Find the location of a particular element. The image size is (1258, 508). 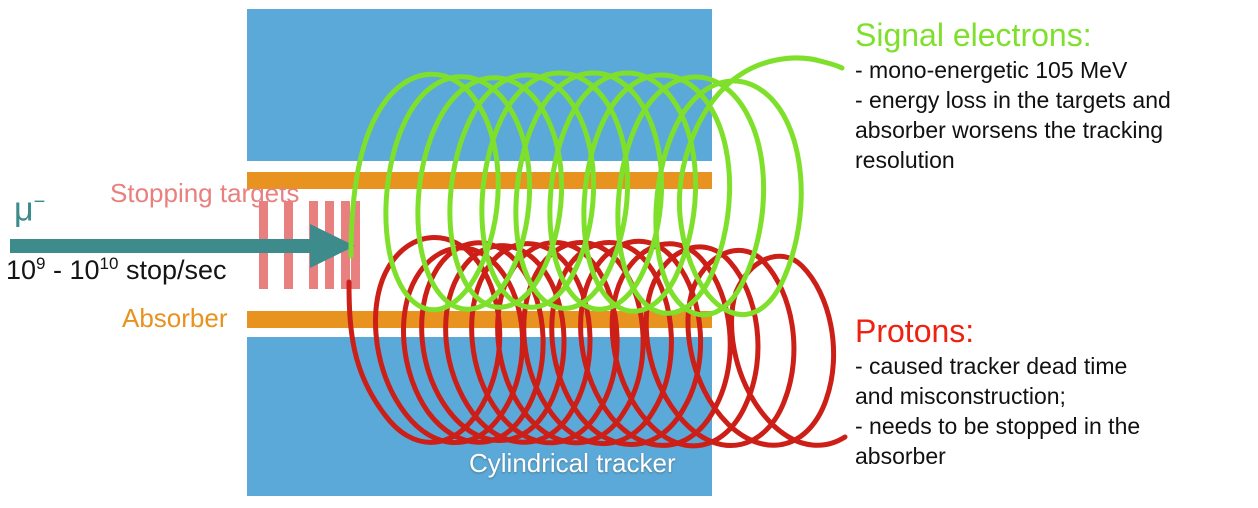

absorber-label: Absorber is located at coordinates (175, 318).